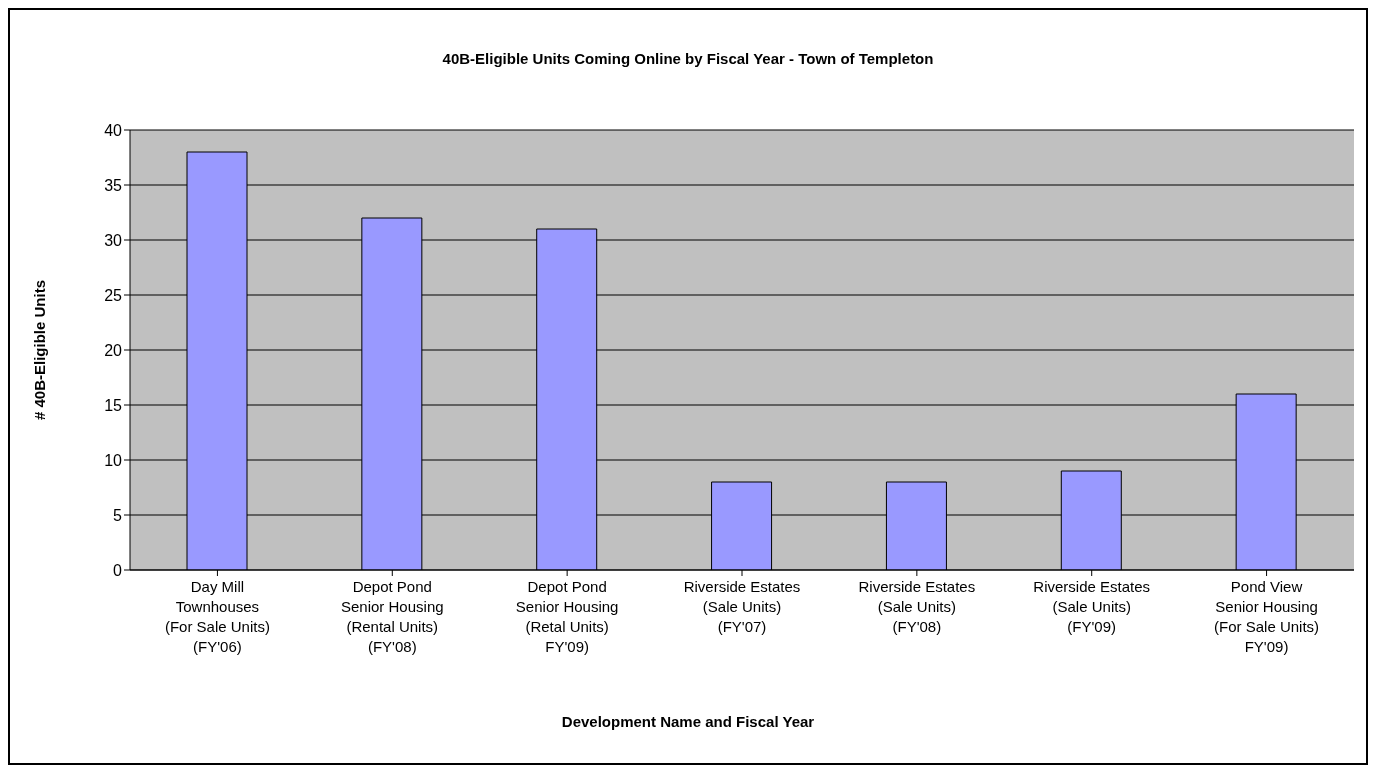 The width and height of the screenshot is (1376, 773). What do you see at coordinates (118, 515) in the screenshot?
I see `y-tick-label: 5` at bounding box center [118, 515].